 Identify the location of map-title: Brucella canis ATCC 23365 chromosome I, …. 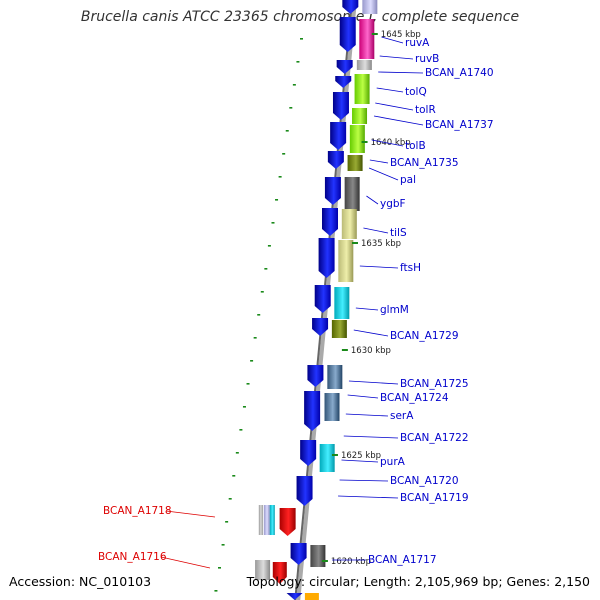
(300, 17).